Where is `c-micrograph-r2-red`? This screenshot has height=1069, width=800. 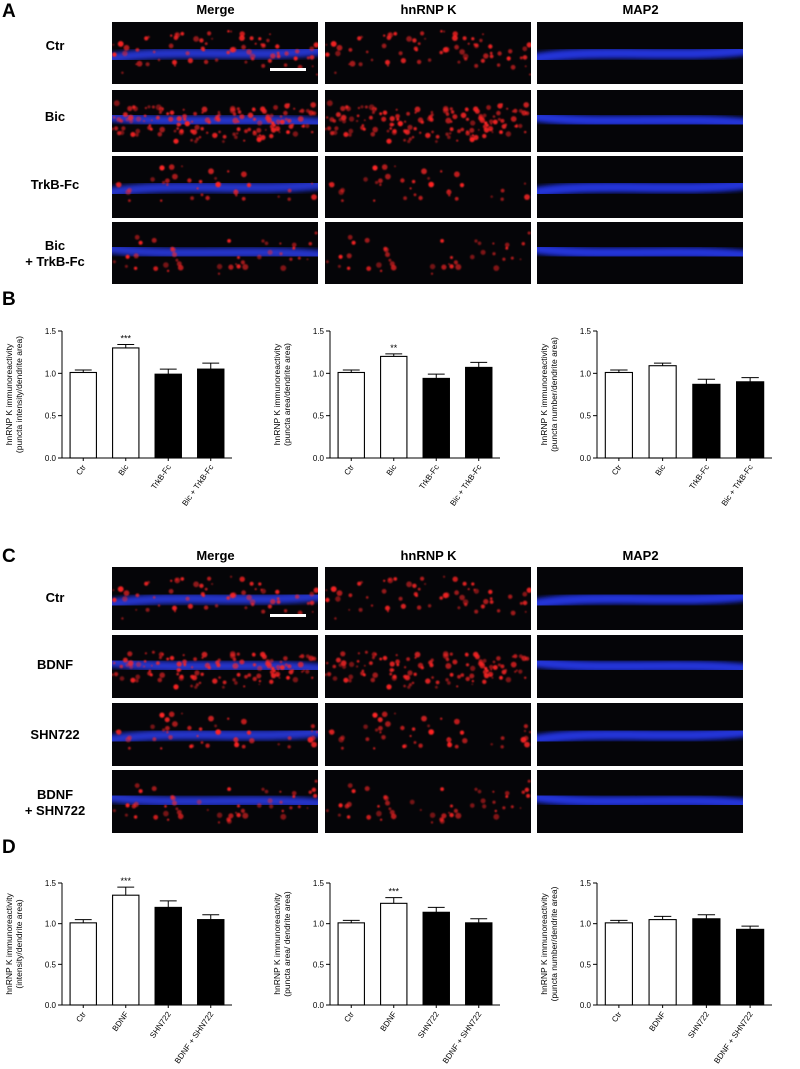 c-micrograph-r2-red is located at coordinates (428, 734).